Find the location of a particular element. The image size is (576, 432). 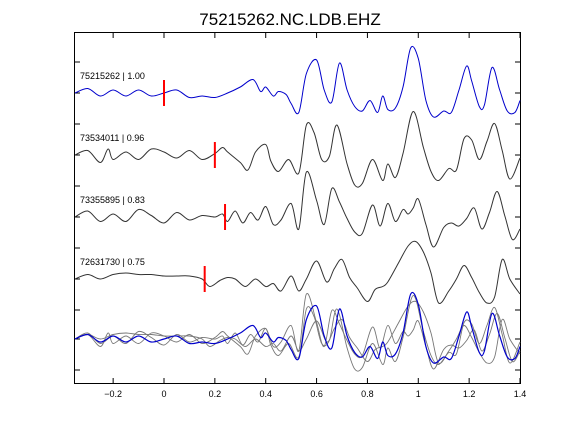

trace-label: 73355895 | 0.83 is located at coordinates (112, 200).